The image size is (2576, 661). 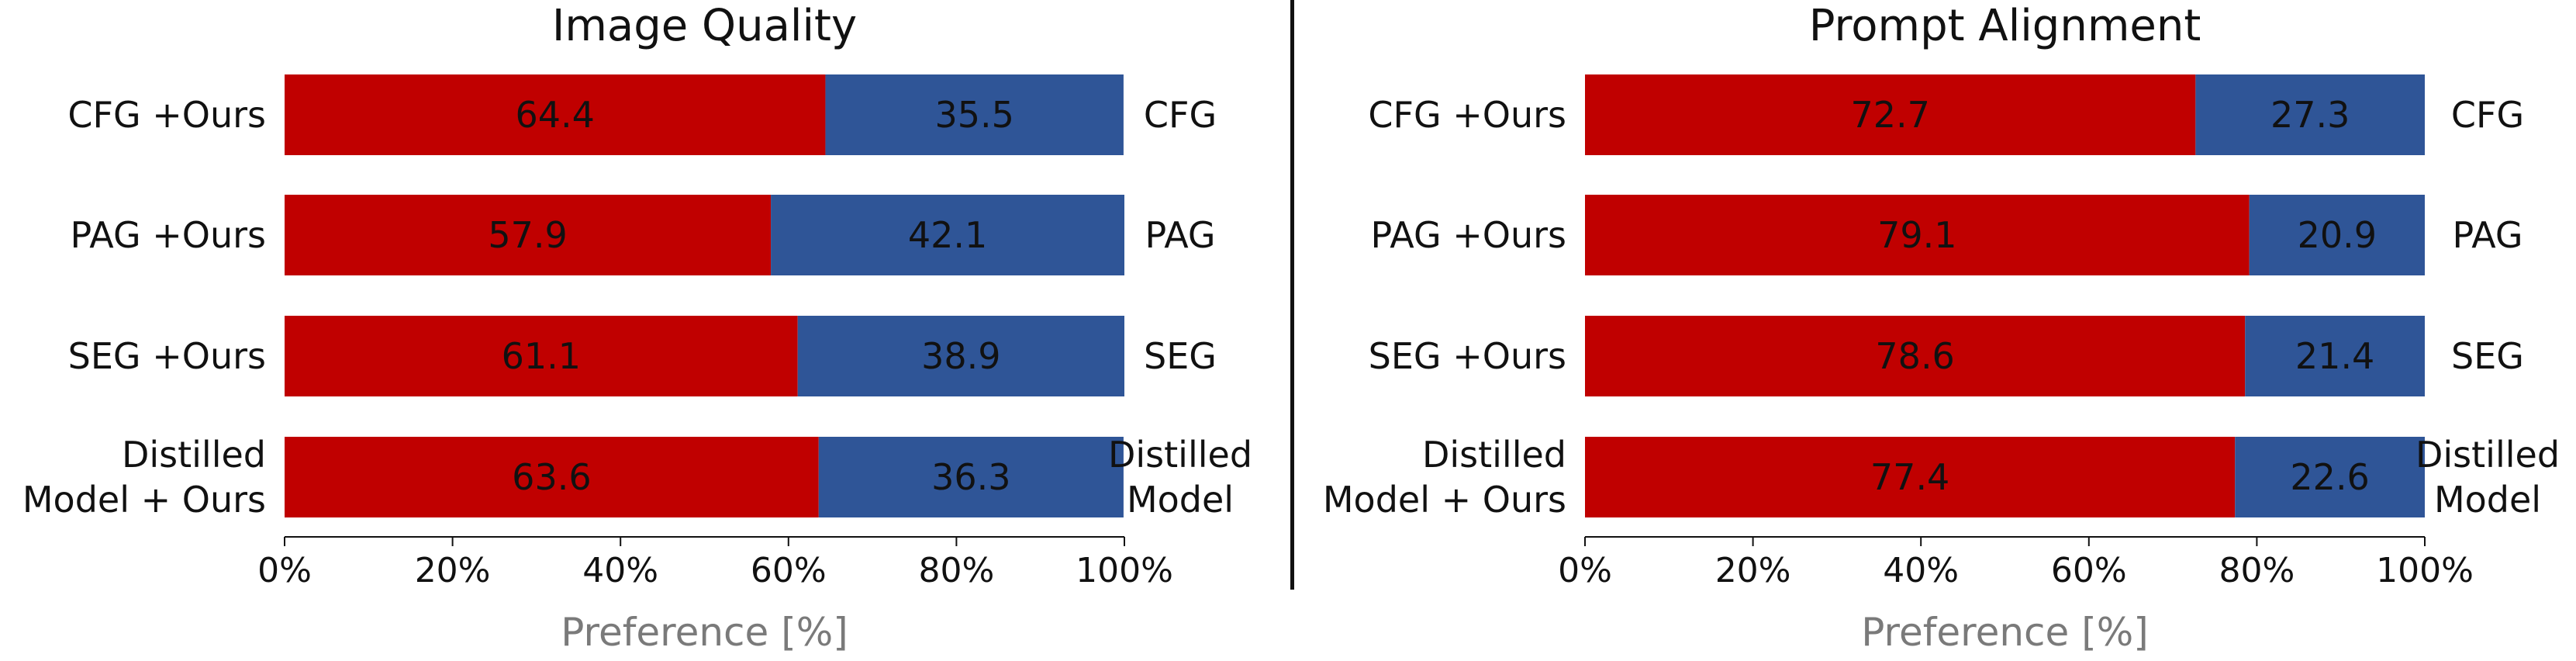 I want to click on data-label-ours: 79.1, so click(x=1917, y=235).